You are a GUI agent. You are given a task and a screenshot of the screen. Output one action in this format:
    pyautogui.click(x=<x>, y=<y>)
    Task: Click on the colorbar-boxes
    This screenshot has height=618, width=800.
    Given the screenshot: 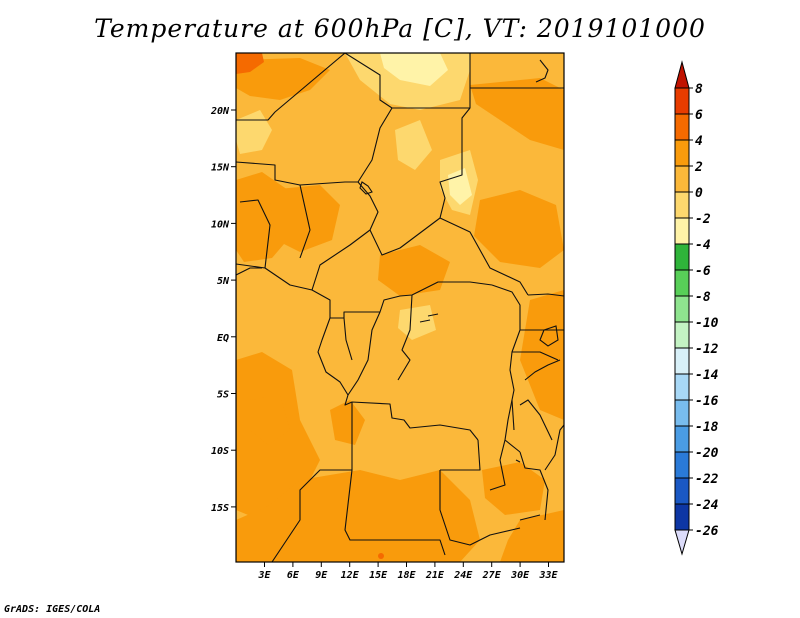 What is the action you would take?
    pyautogui.click(x=682, y=308)
    